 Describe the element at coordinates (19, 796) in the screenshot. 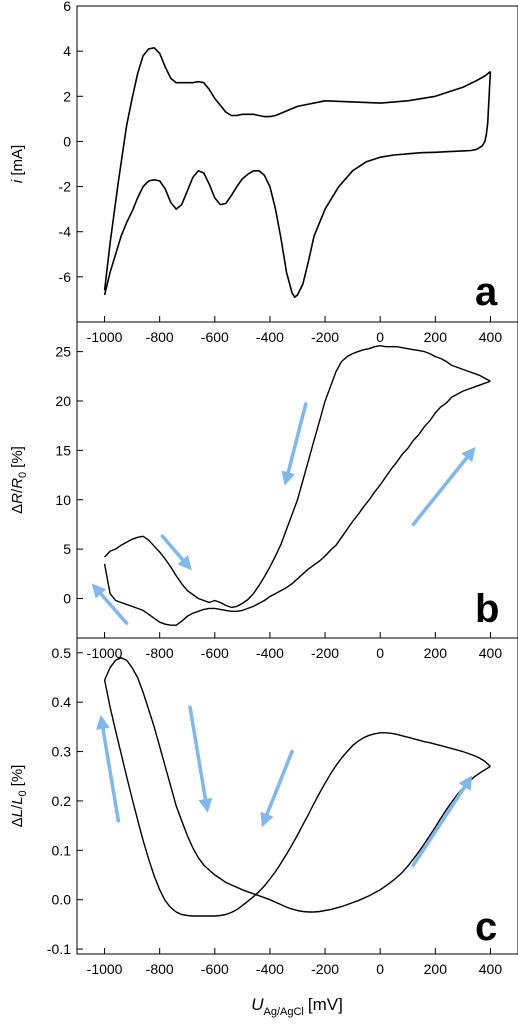

I see `panel-c-y-axis-label: ΔL/L0[%]` at that location.